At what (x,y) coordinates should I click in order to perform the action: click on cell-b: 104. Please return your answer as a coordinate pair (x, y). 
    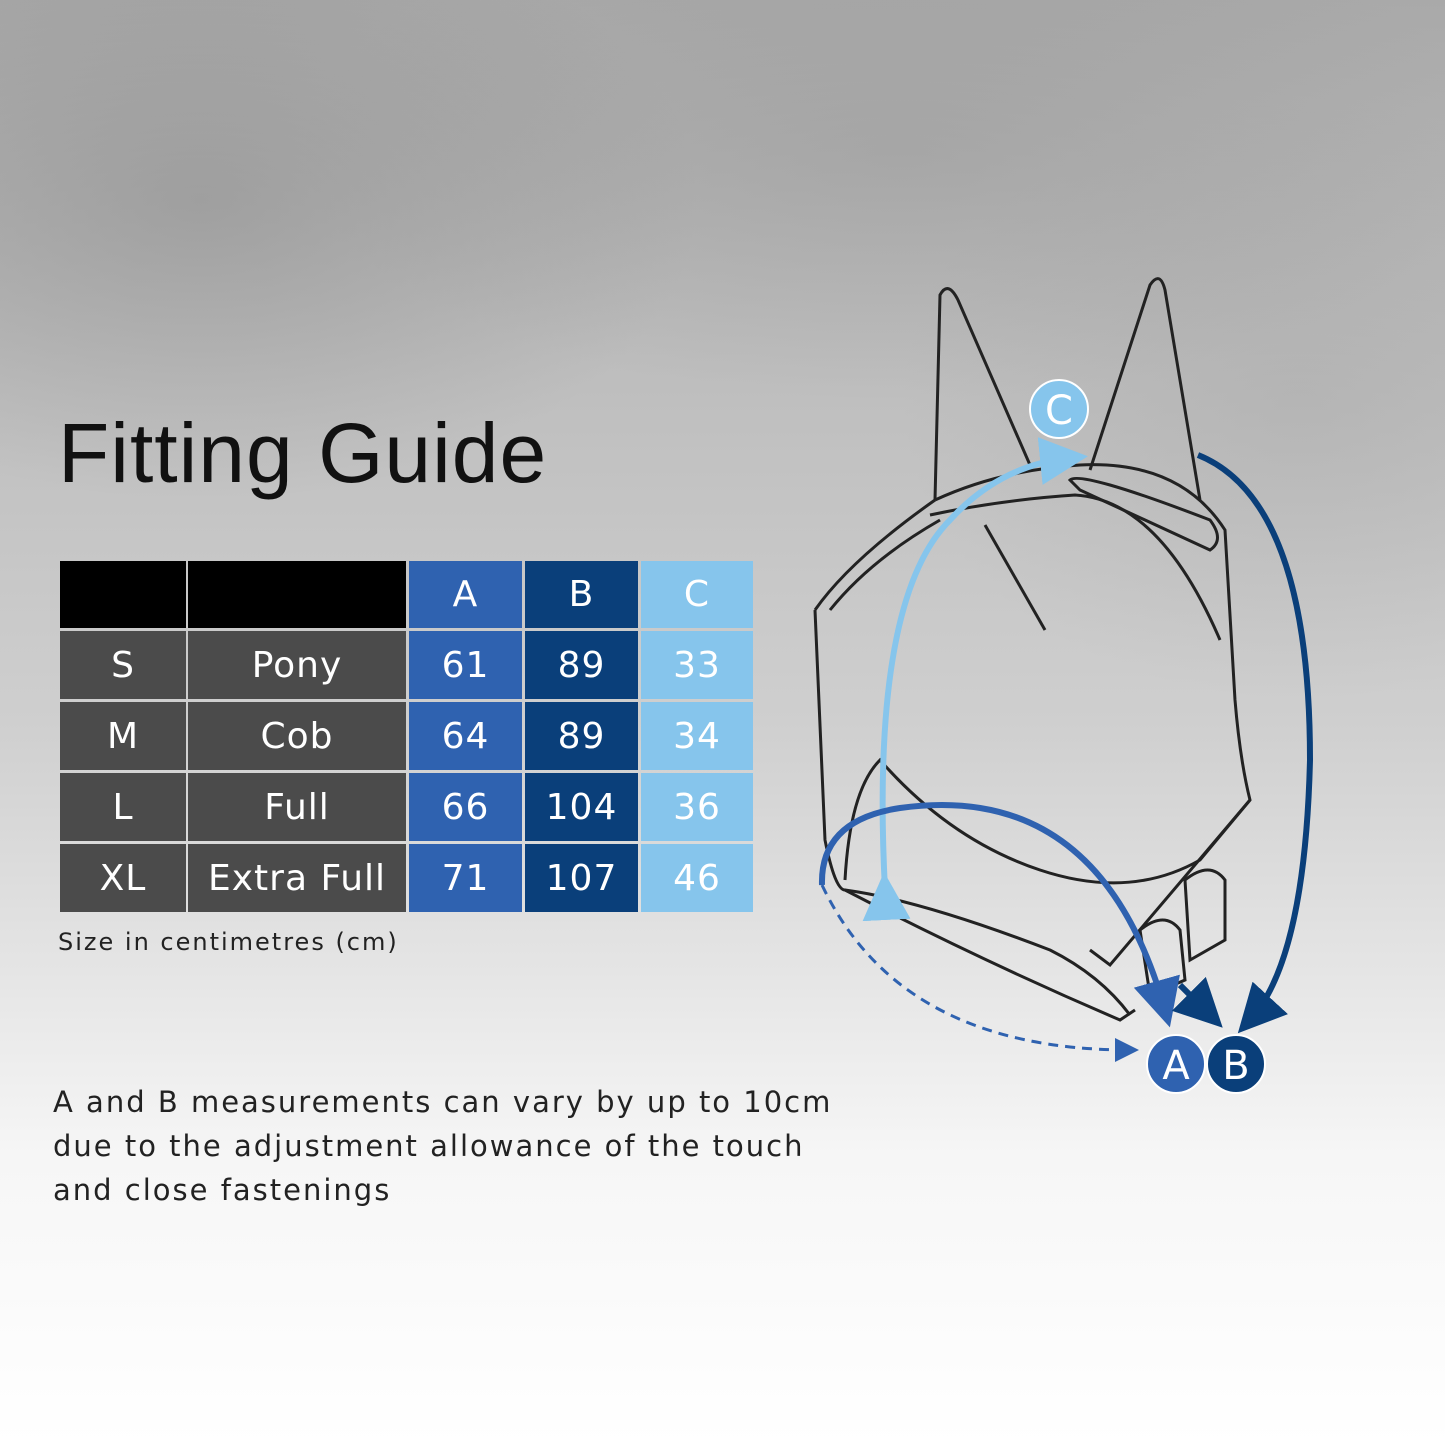
    Looking at the image, I should click on (581, 807).